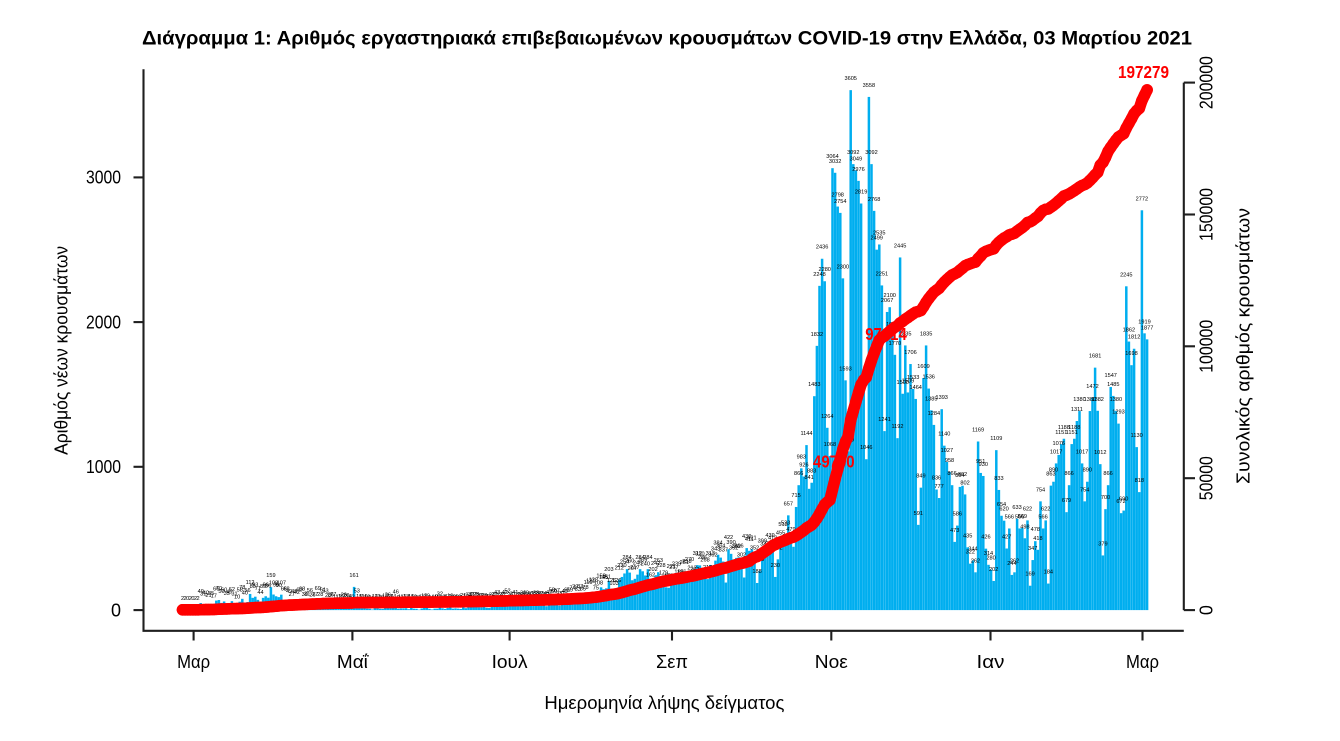 This screenshot has width=1340, height=741. I want to click on svg-text: 1017, so click(1056, 452).